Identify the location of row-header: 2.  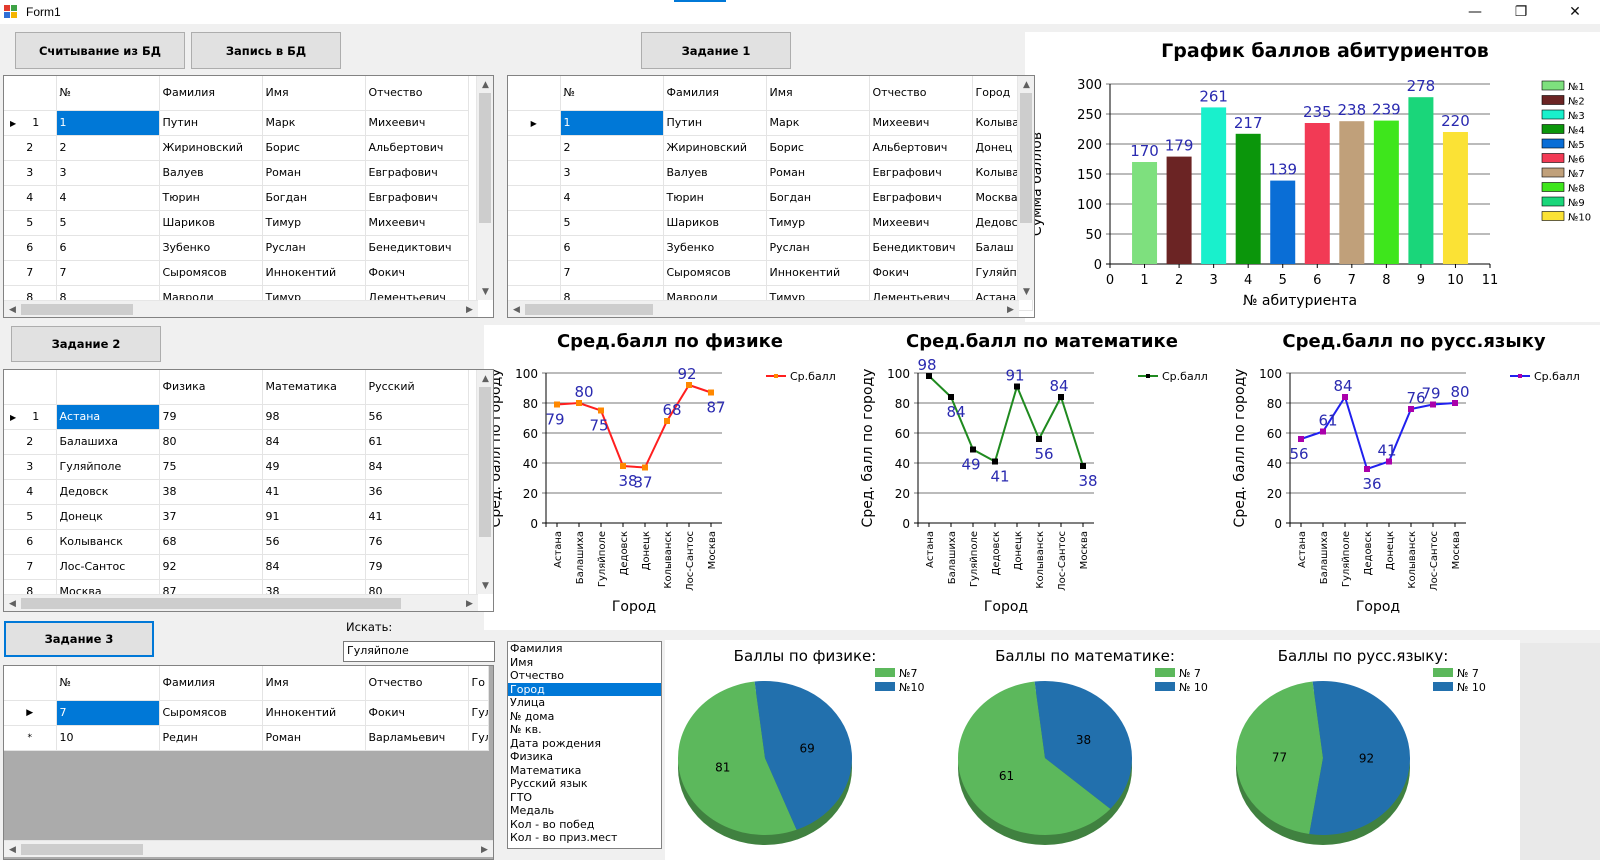
(30, 442).